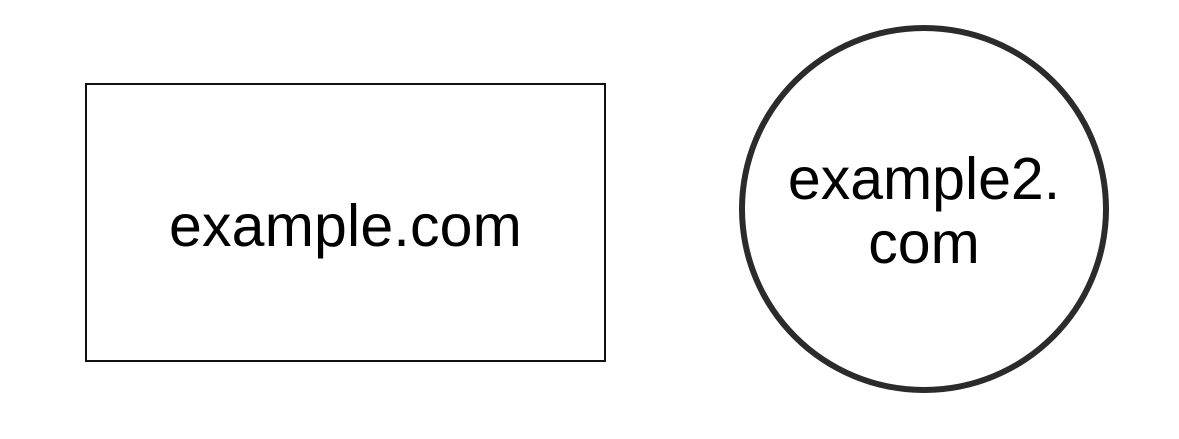 Image resolution: width=1179 pixels, height=439 pixels. I want to click on circle-node-label: example2. com, so click(924, 211).